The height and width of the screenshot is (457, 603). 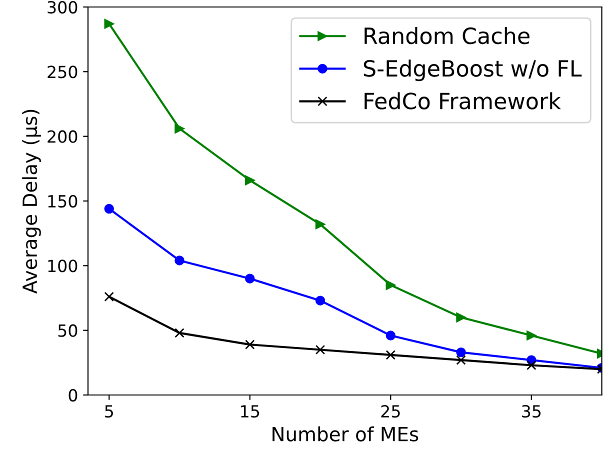 I want to click on y-tick-label: 200, so click(x=63, y=136).